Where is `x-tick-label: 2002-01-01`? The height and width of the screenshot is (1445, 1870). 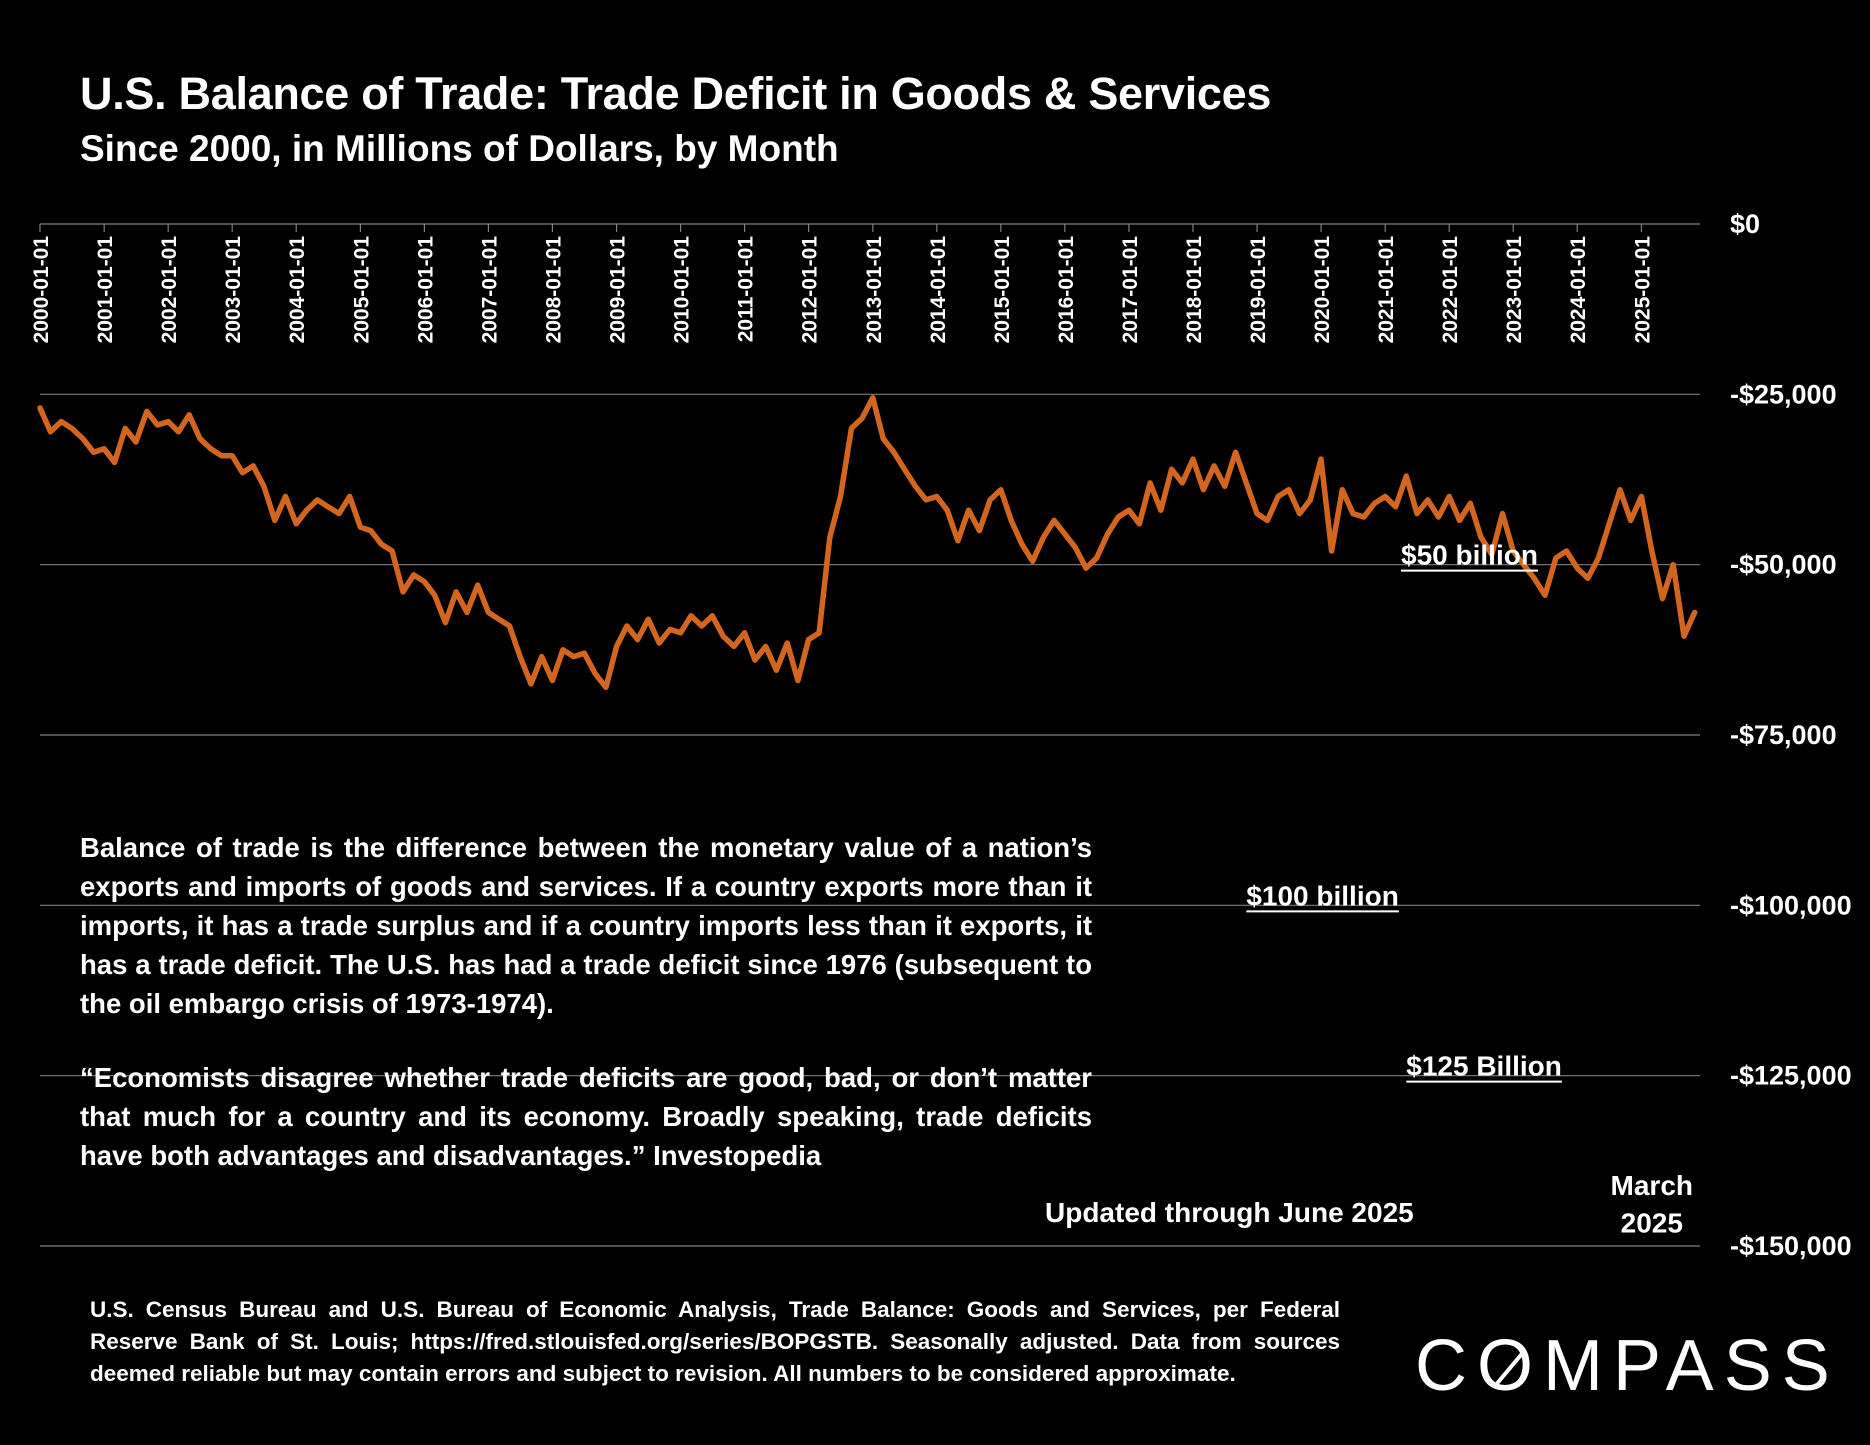 x-tick-label: 2002-01-01 is located at coordinates (169, 290).